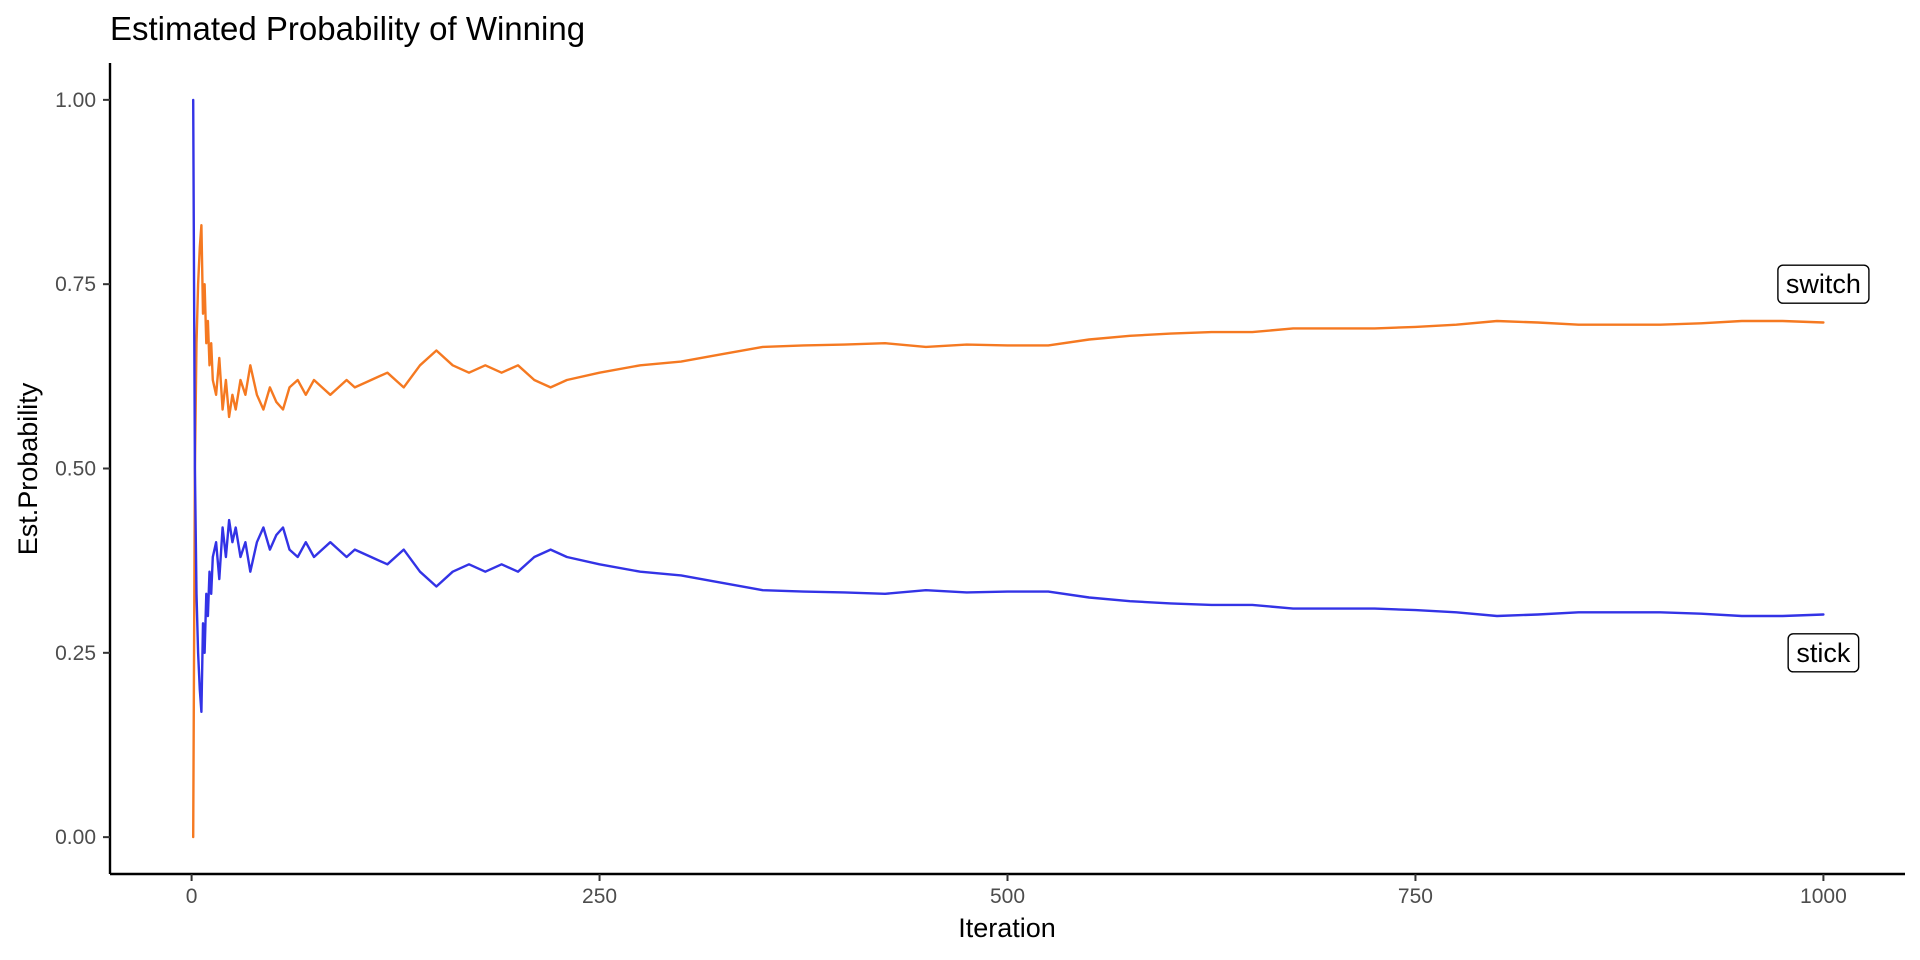 This screenshot has height=960, width=1920. Describe the element at coordinates (1007, 896) in the screenshot. I see `x-tick-label: 500` at that location.